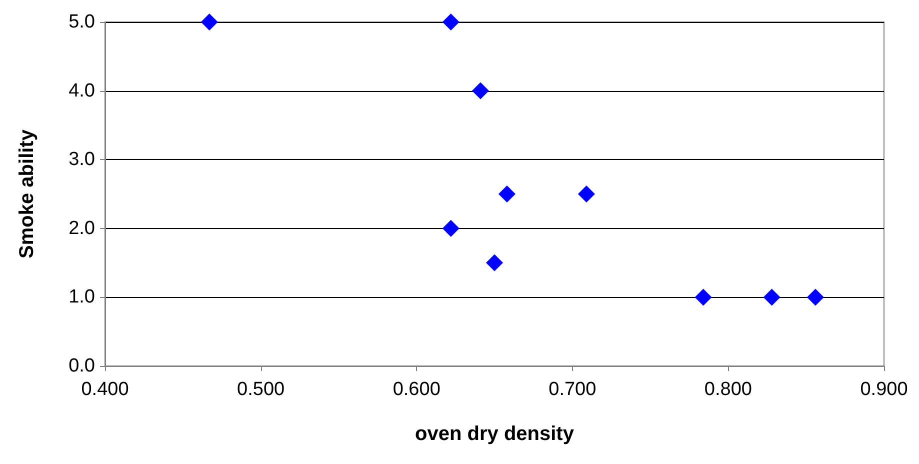  I want to click on y-axis-title: Smoke ability, so click(27, 193).